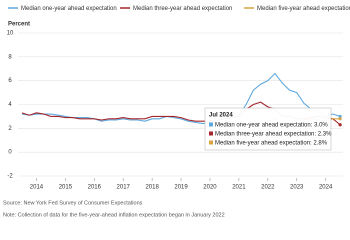  I want to click on x-tick-label: 2022, so click(268, 188).